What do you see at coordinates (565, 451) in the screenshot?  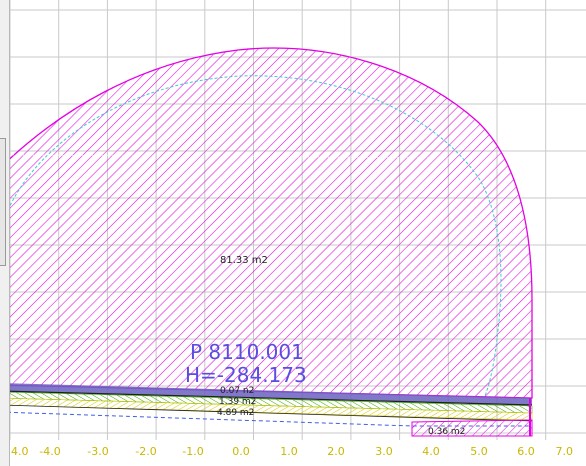 I see `x-axis-tick-label: 7.0` at bounding box center [565, 451].